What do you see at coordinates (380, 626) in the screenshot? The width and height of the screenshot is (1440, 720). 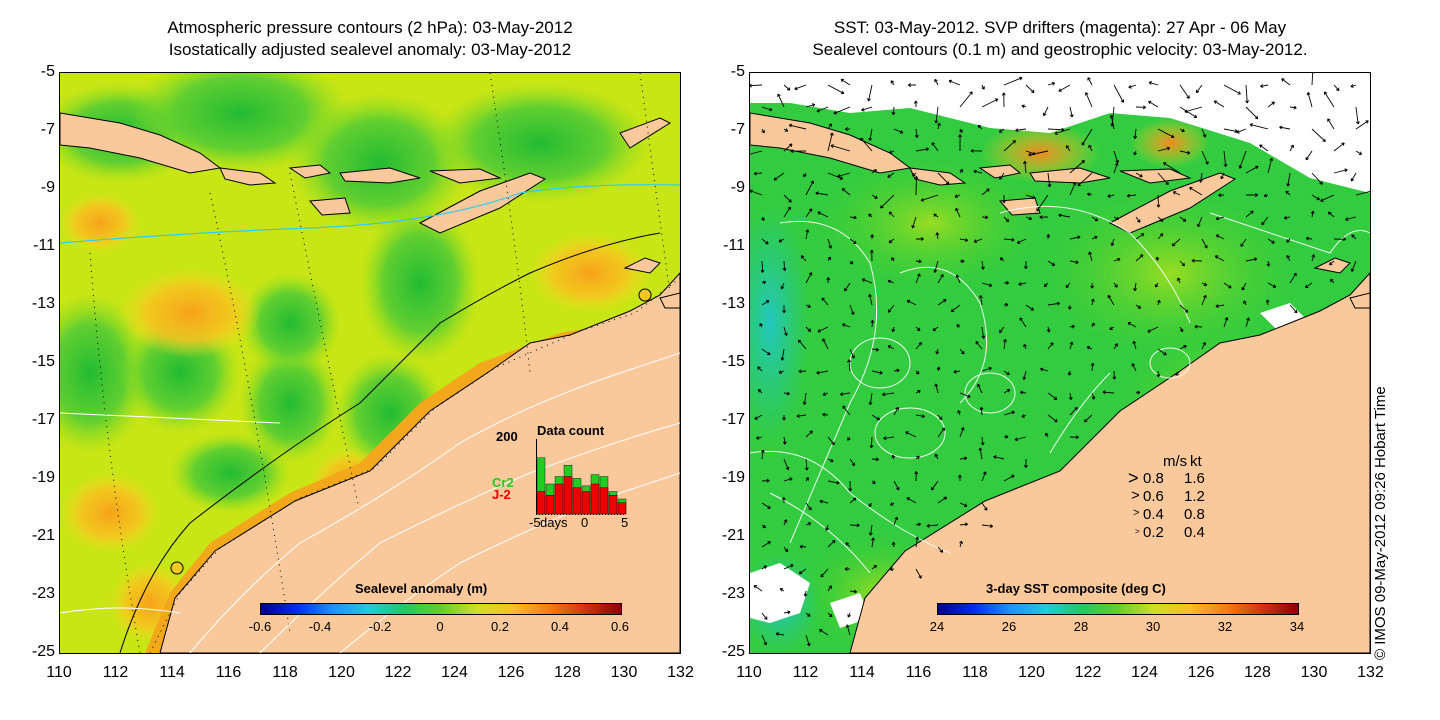 I see `colorbar-tick-label: -0.2` at bounding box center [380, 626].